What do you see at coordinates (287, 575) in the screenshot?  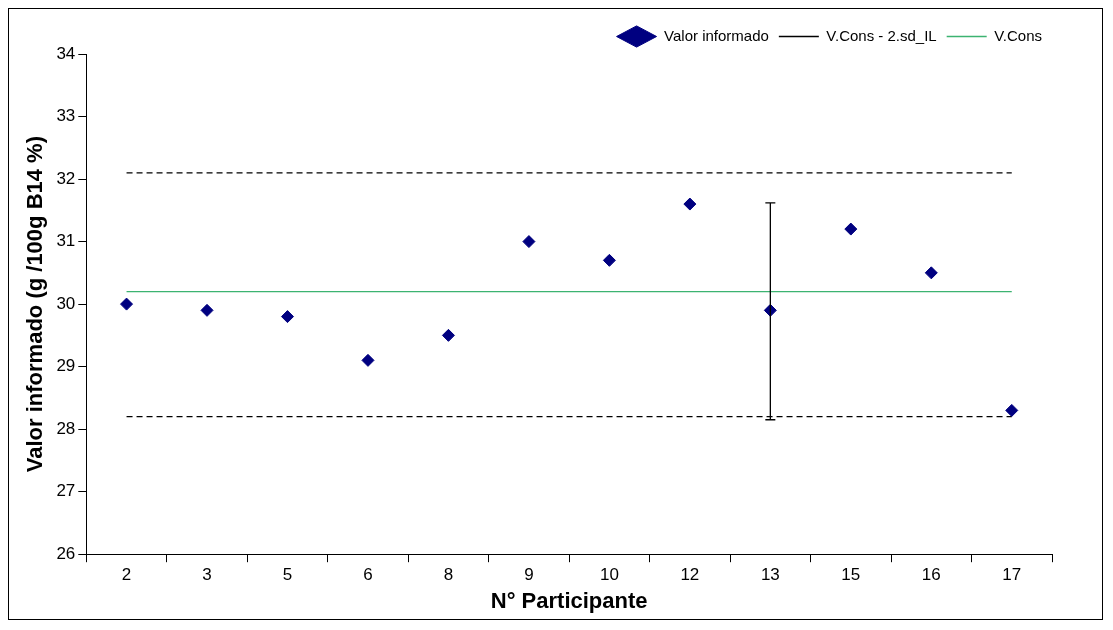 I see `x-tick-label: 5` at bounding box center [287, 575].